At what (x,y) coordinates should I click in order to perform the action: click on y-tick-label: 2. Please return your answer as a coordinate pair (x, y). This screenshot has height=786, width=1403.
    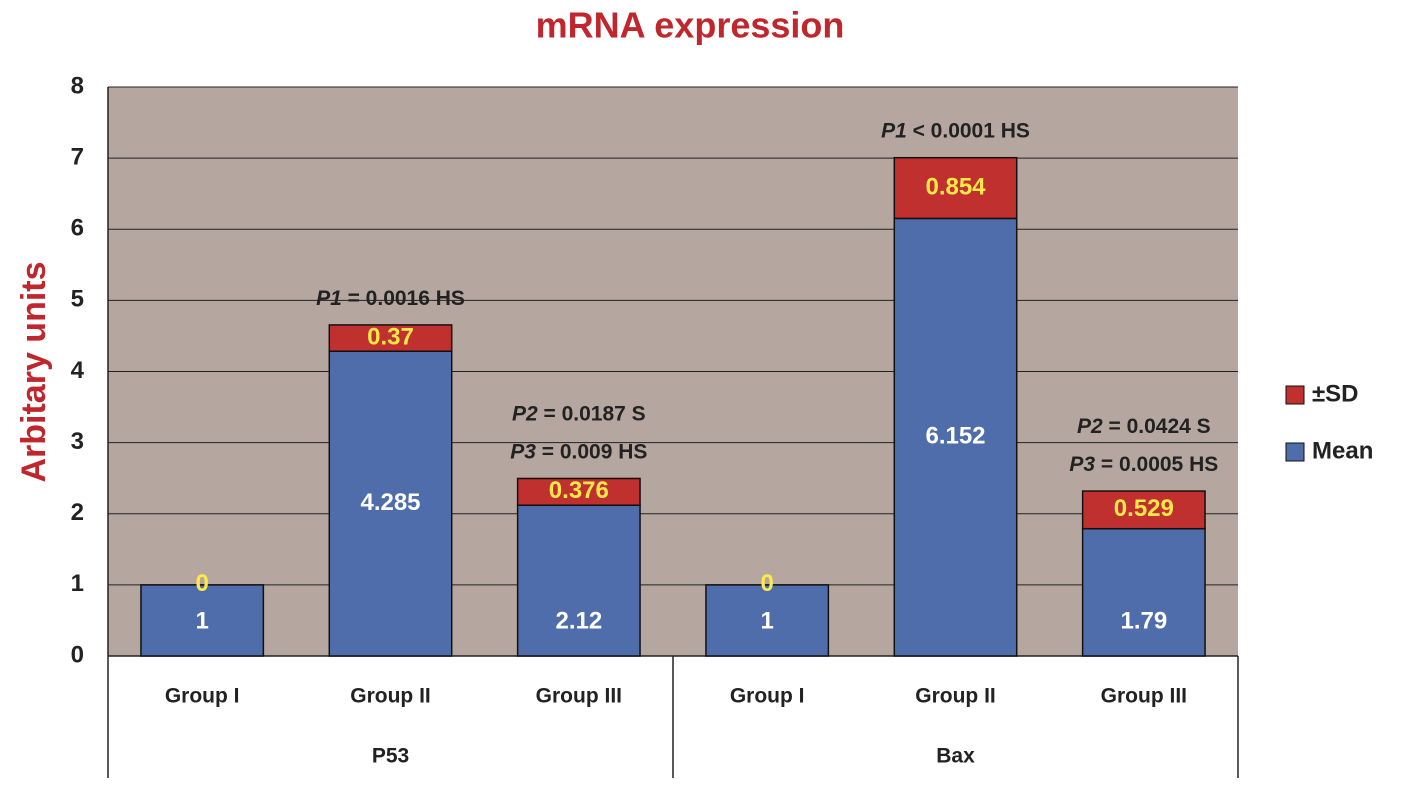
    Looking at the image, I should click on (77, 512).